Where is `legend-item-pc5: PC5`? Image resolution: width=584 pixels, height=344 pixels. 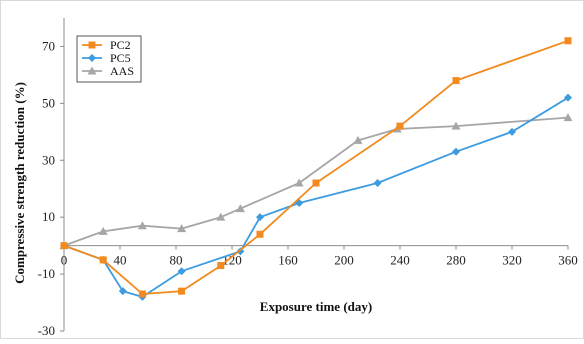 legend-item-pc5: PC5 is located at coordinates (106, 58).